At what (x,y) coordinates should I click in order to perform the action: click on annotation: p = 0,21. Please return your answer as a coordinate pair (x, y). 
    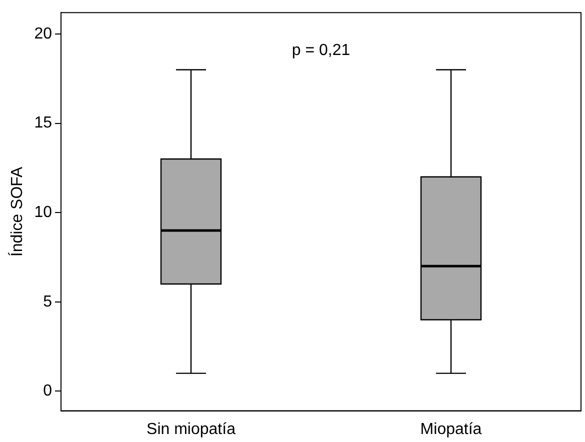
    Looking at the image, I should click on (321, 51).